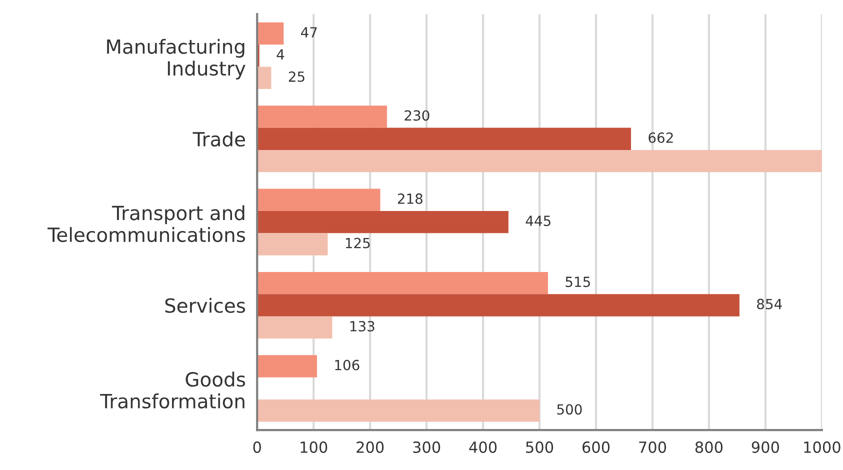 This screenshot has height=470, width=843. What do you see at coordinates (569, 409) in the screenshot?
I see `data-label: 500` at bounding box center [569, 409].